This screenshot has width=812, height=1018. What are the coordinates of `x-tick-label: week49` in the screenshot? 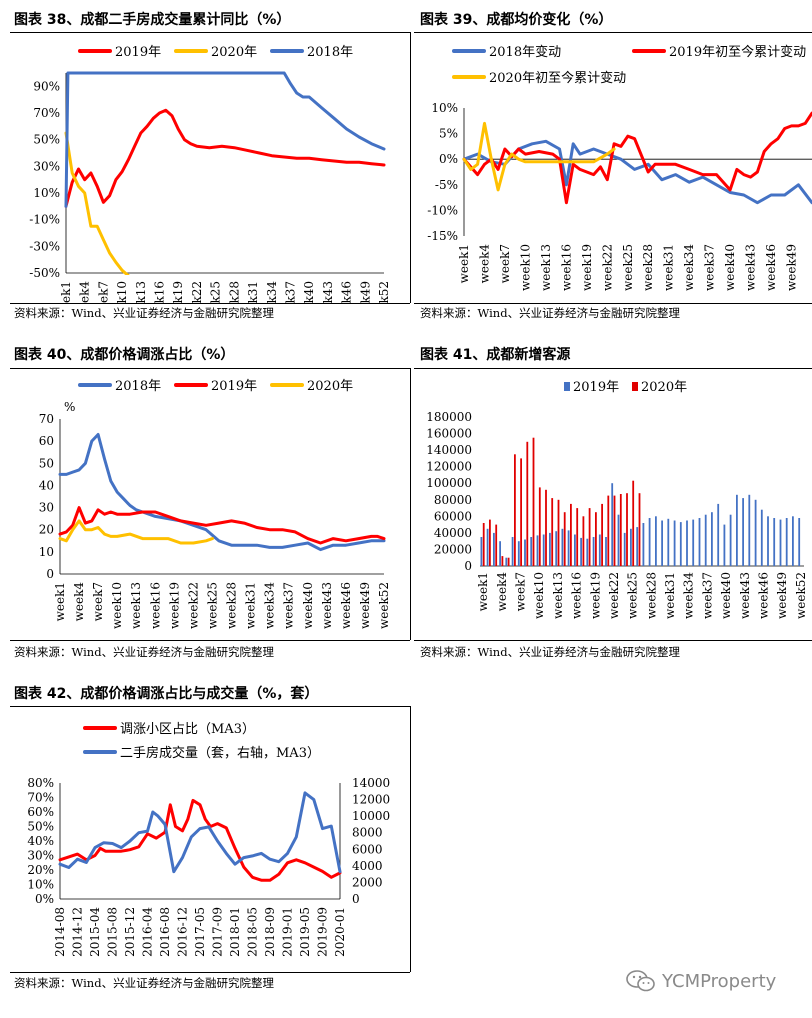 It's located at (365, 292).